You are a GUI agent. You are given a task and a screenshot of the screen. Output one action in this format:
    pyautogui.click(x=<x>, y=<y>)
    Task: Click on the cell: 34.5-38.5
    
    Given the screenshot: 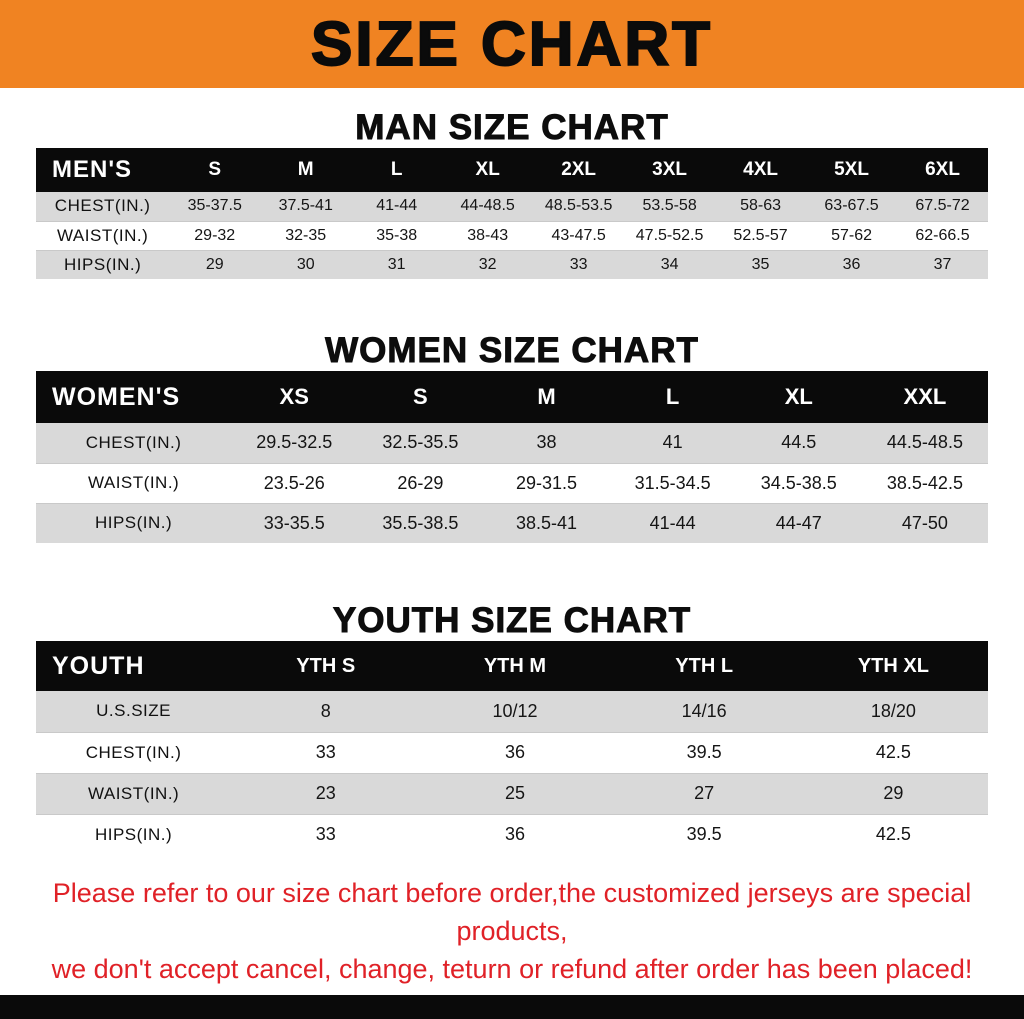 What is the action you would take?
    pyautogui.click(x=798, y=482)
    